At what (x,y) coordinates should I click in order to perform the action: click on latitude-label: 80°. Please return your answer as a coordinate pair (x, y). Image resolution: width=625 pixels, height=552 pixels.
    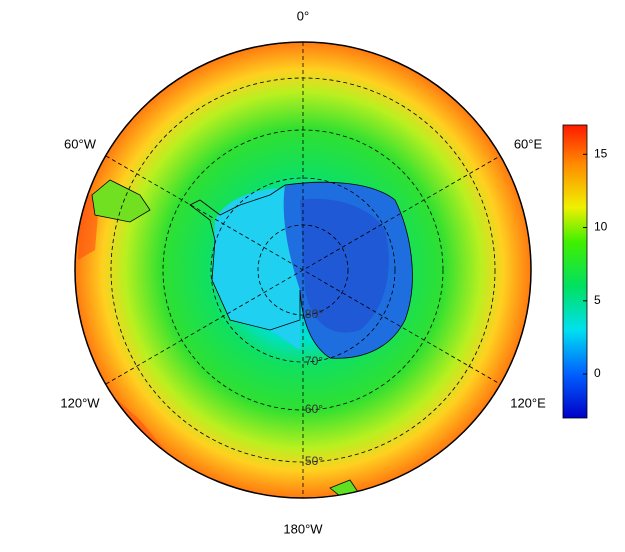
    Looking at the image, I should click on (314, 314).